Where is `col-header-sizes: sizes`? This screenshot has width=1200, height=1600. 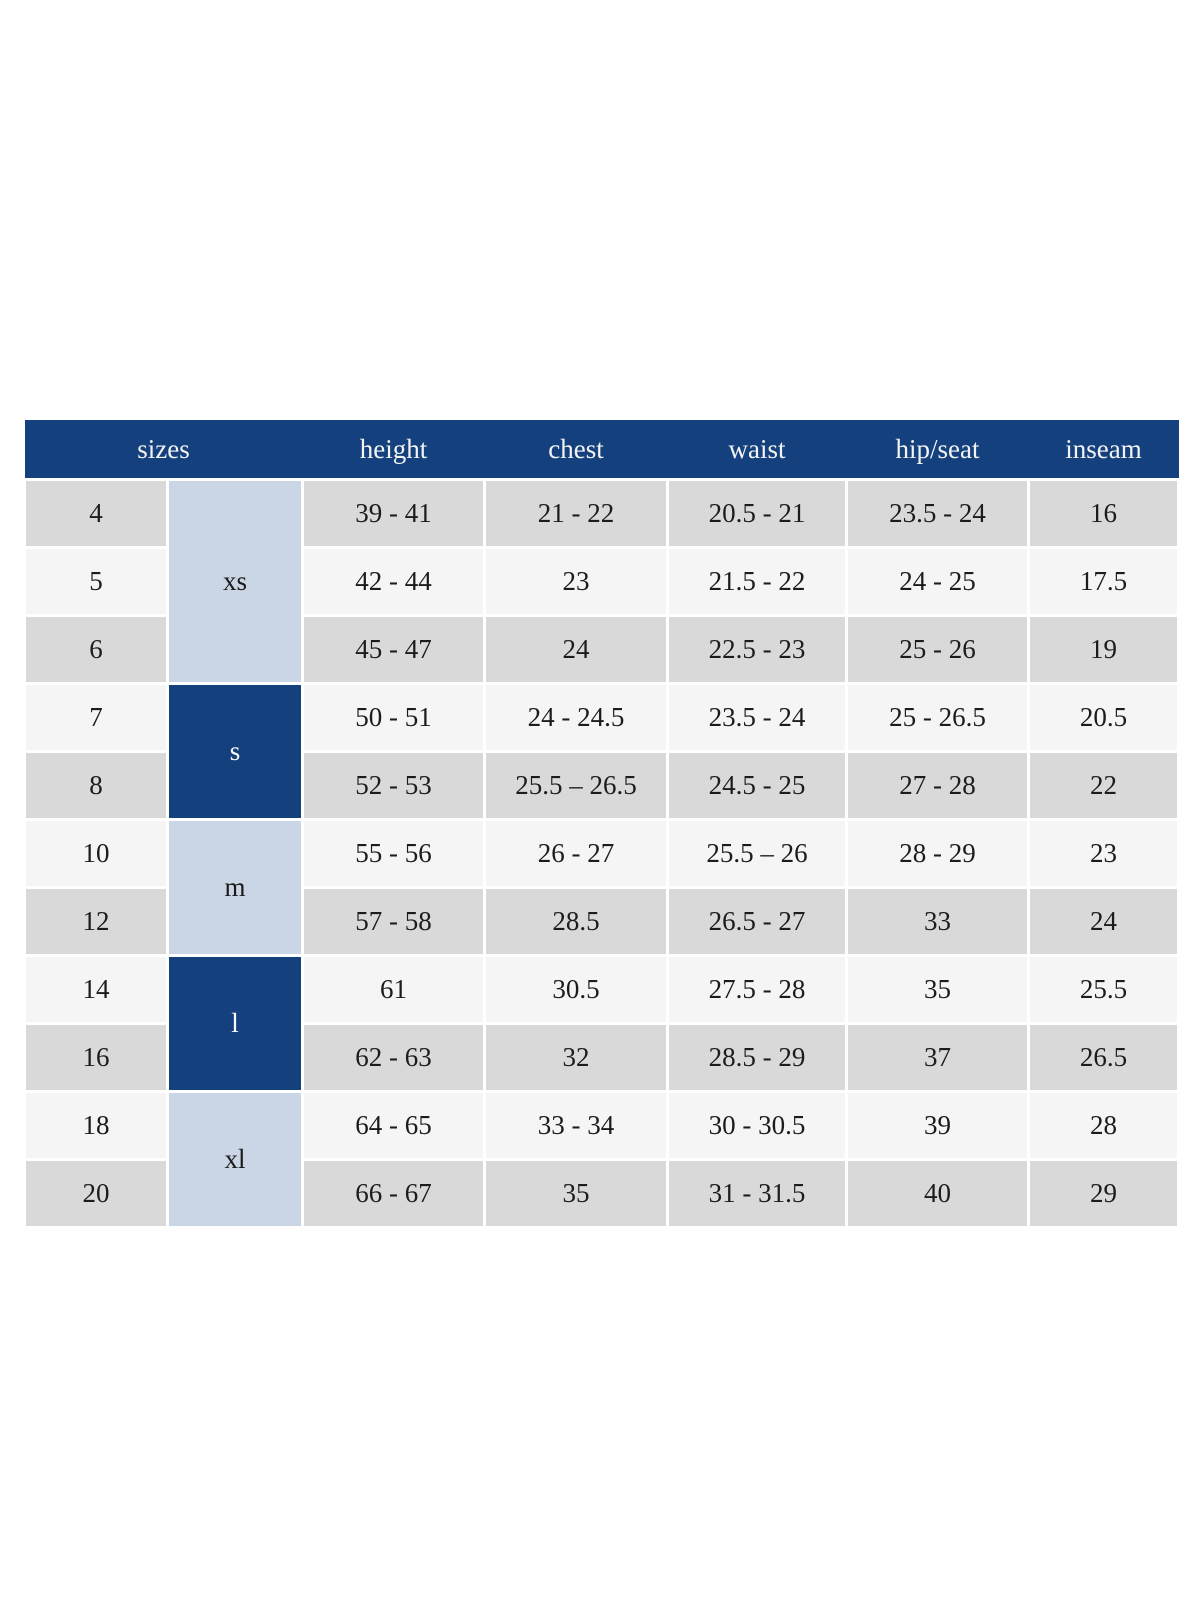 col-header-sizes: sizes is located at coordinates (163, 449).